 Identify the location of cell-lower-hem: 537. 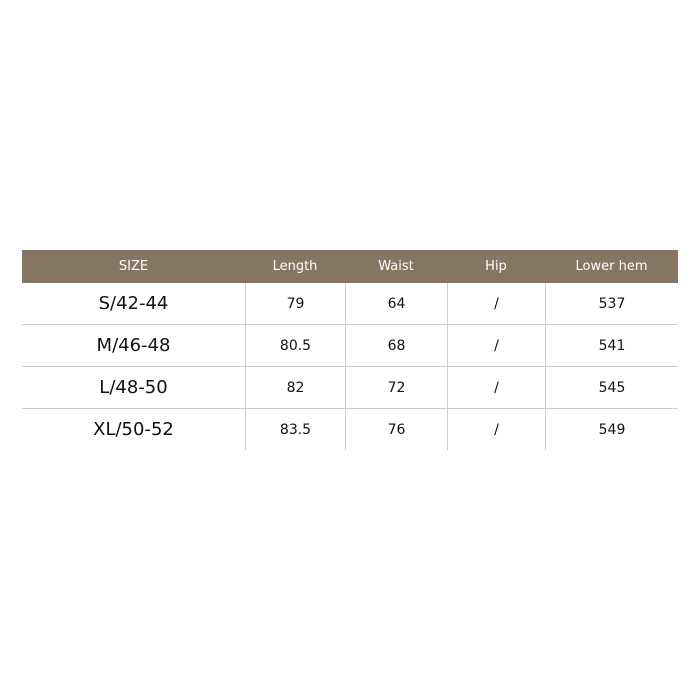
(611, 303).